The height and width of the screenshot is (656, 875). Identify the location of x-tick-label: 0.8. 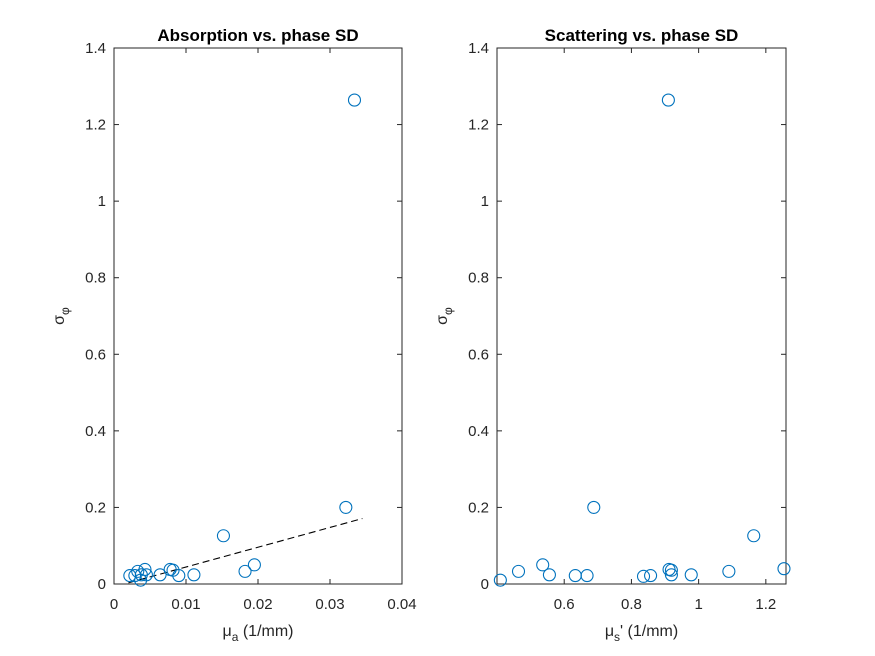
(631, 604).